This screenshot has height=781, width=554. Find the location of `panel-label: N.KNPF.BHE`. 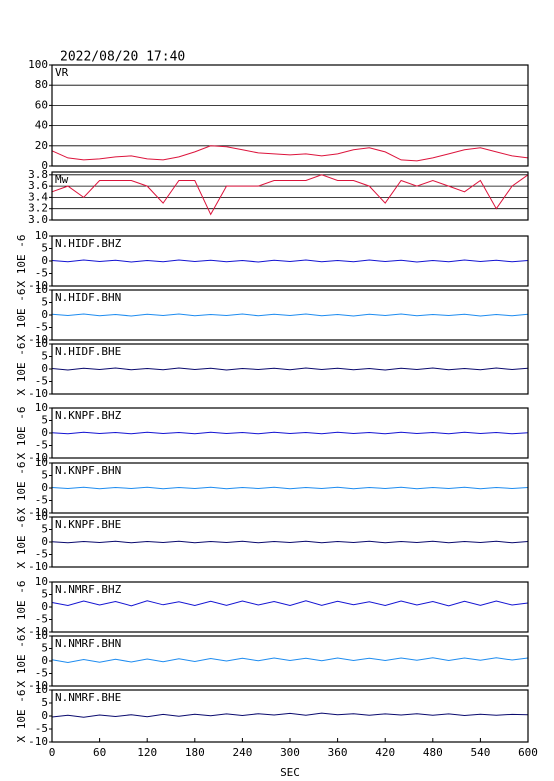

panel-label: N.KNPF.BHE is located at coordinates (88, 524).